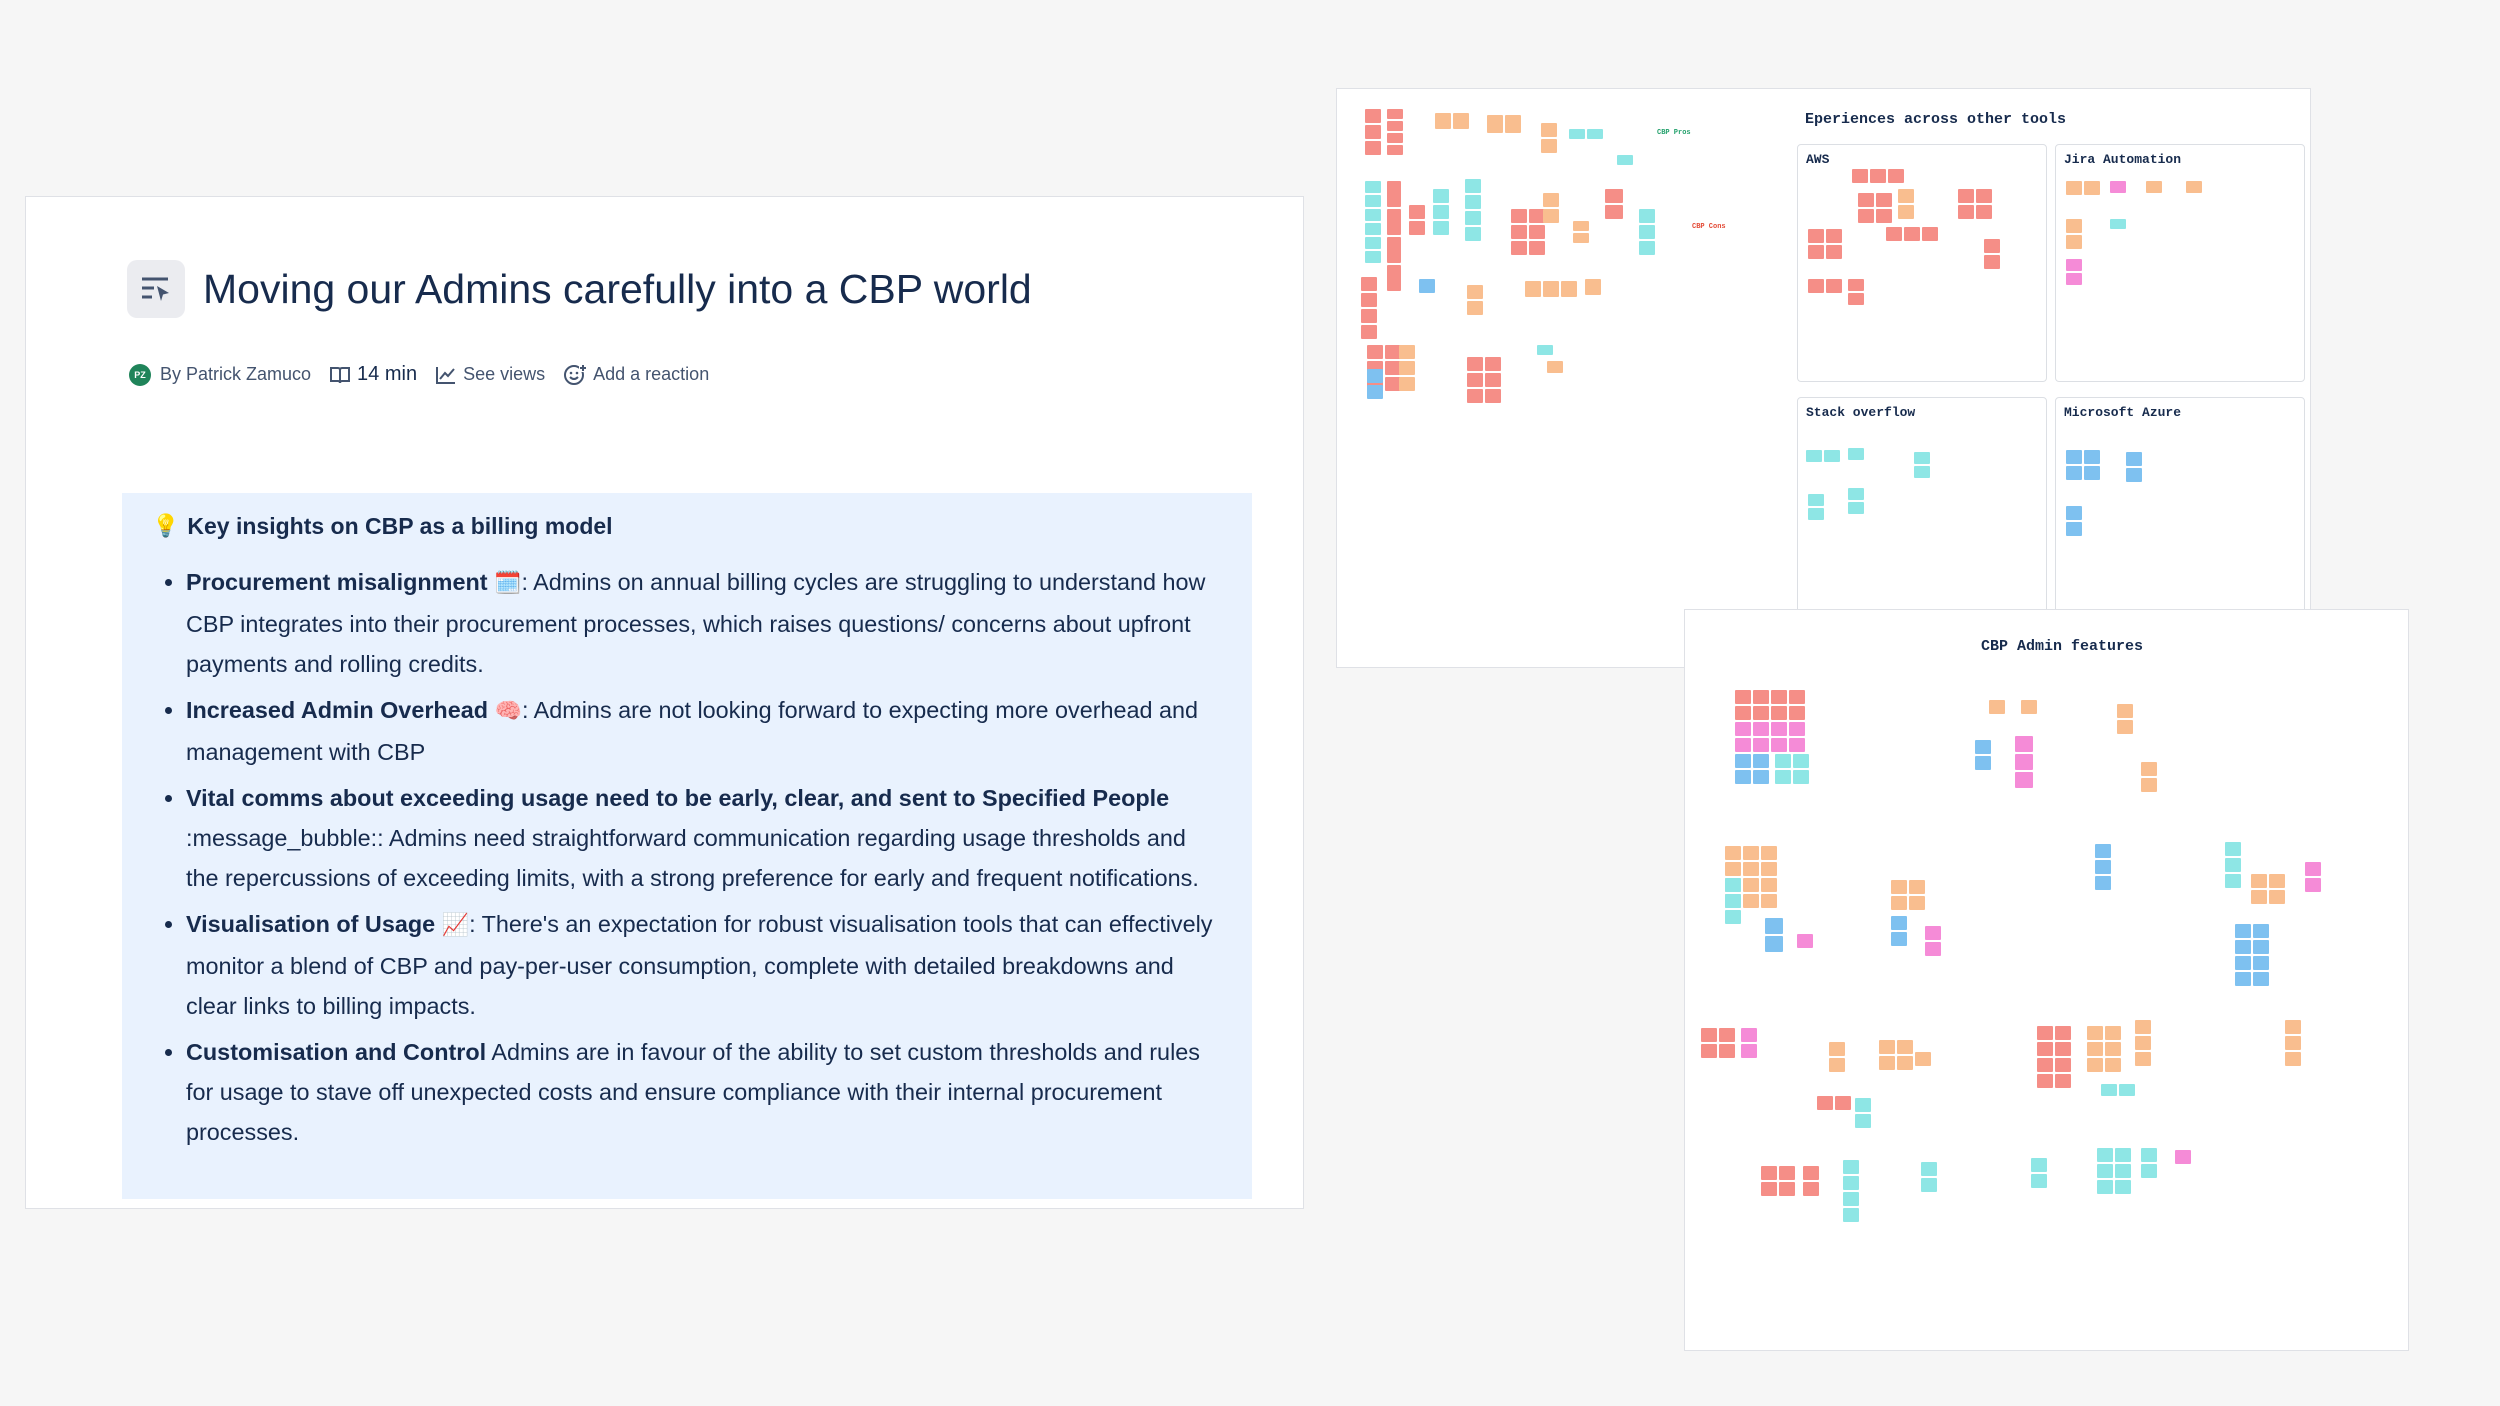 Image resolution: width=2500 pixels, height=1406 pixels. What do you see at coordinates (2180, 263) in the screenshot?
I see `frame-jira-automation: Jira Automation` at bounding box center [2180, 263].